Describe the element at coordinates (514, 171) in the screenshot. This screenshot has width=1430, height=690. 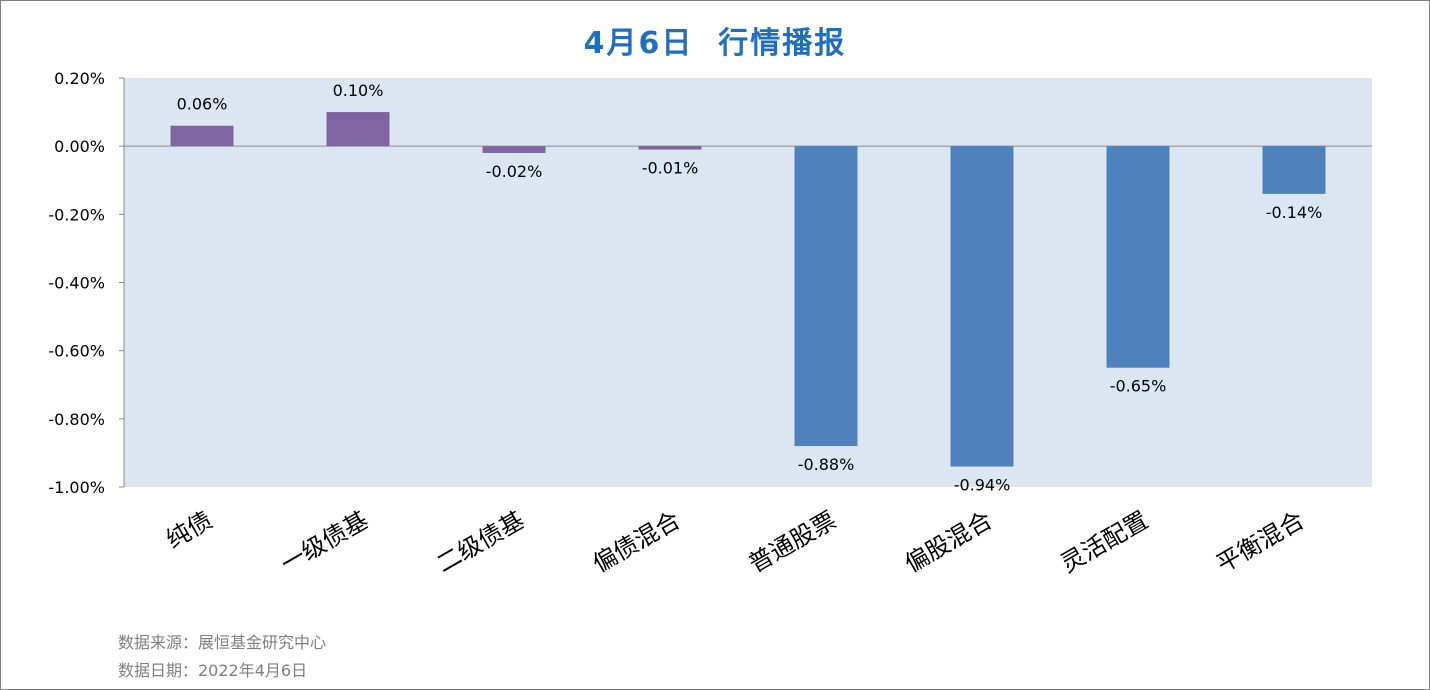
I see `data-label: -0.02%` at that location.